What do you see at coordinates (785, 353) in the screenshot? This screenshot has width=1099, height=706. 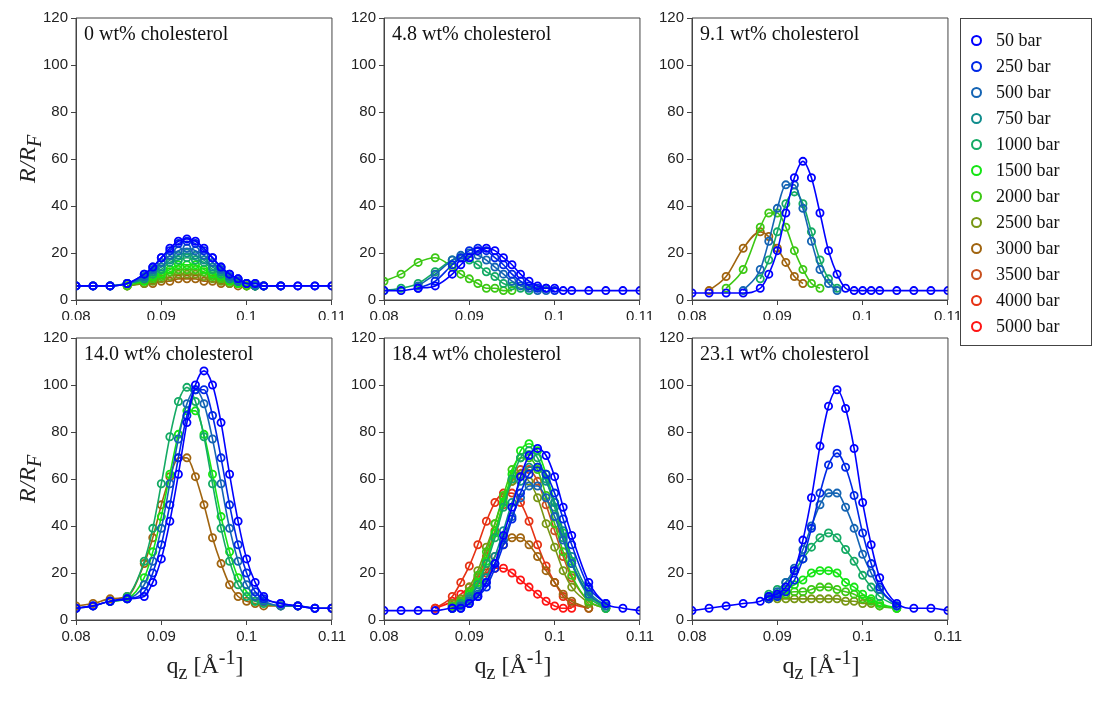 I see `chart-title: 23.1 wt% cholesterol` at bounding box center [785, 353].